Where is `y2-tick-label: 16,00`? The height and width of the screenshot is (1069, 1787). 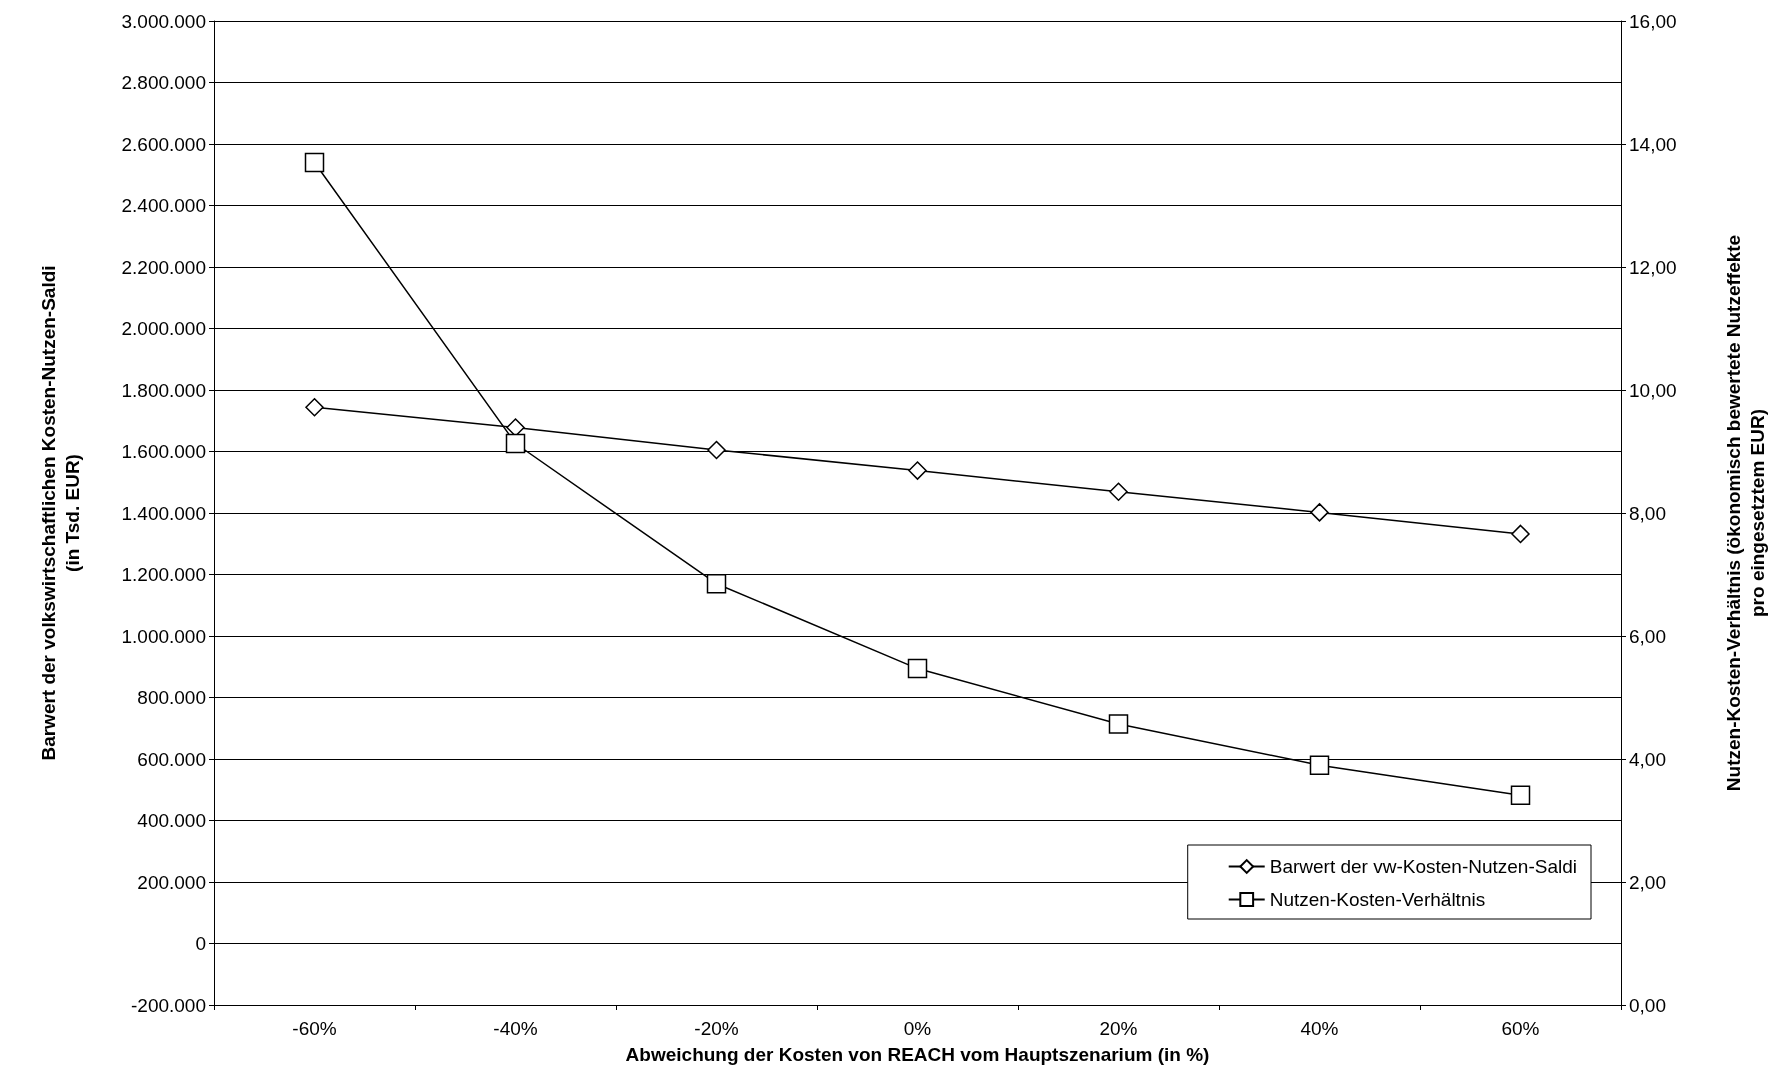 y2-tick-label: 16,00 is located at coordinates (1653, 21).